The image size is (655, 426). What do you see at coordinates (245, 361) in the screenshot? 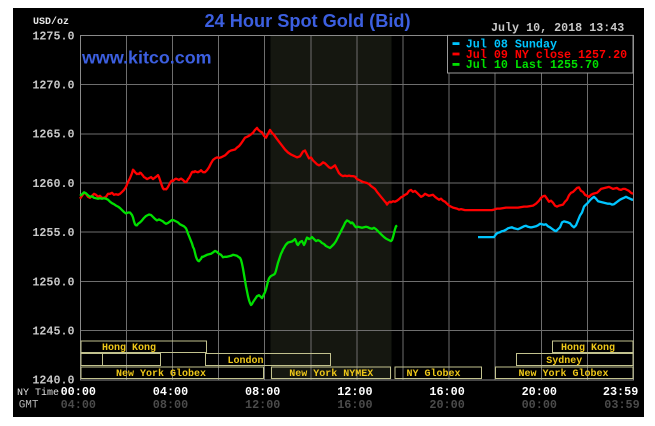
I see `svg-text: London` at bounding box center [245, 361].